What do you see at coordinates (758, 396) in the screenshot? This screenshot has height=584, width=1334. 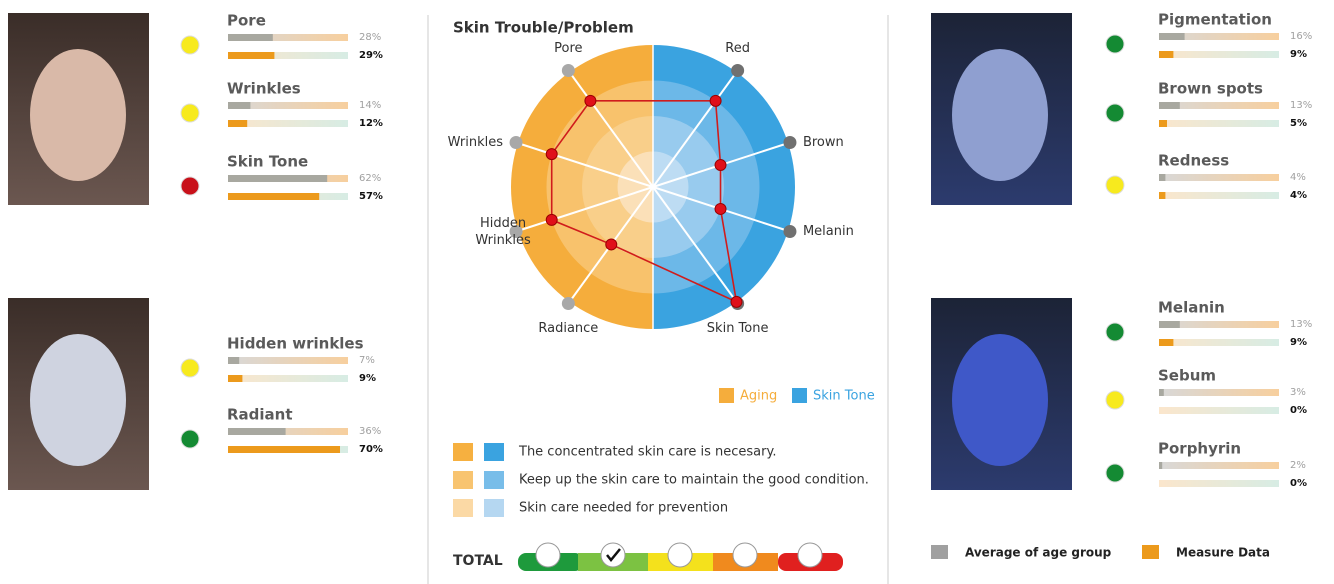 I see `legend-label: Aging` at bounding box center [758, 396].